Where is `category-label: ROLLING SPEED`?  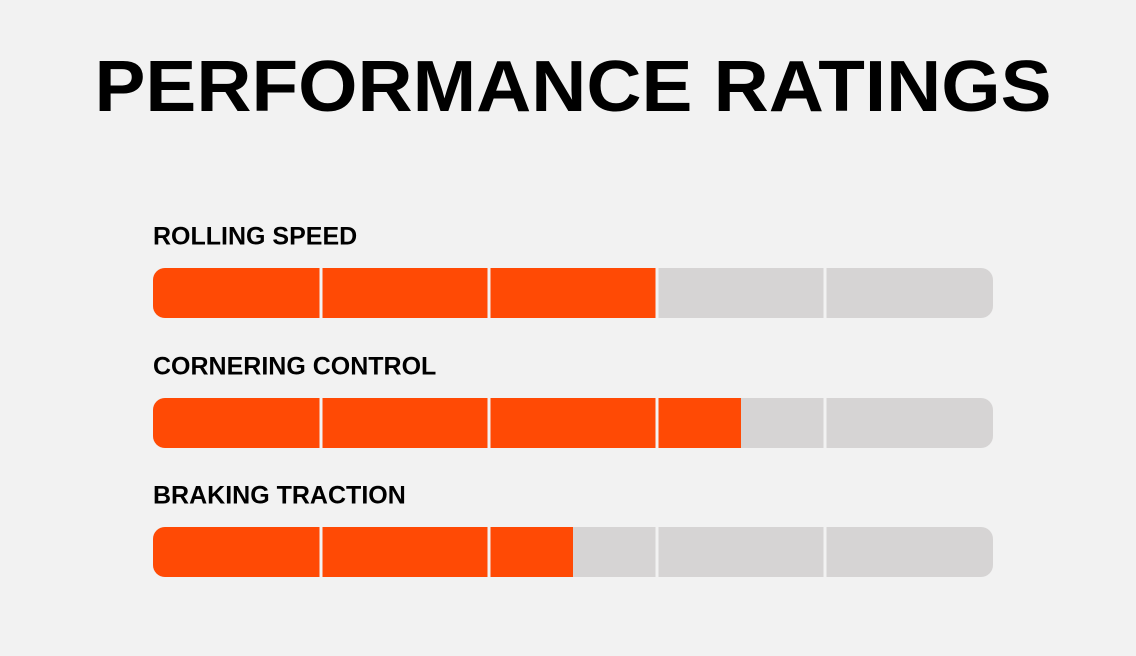 category-label: ROLLING SPEED is located at coordinates (255, 237).